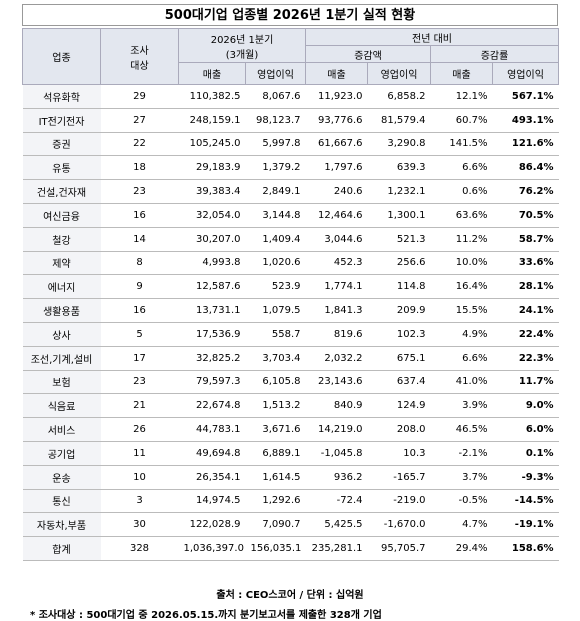 This screenshot has width=580, height=621. I want to click on table-cell: 114.8, so click(399, 287).